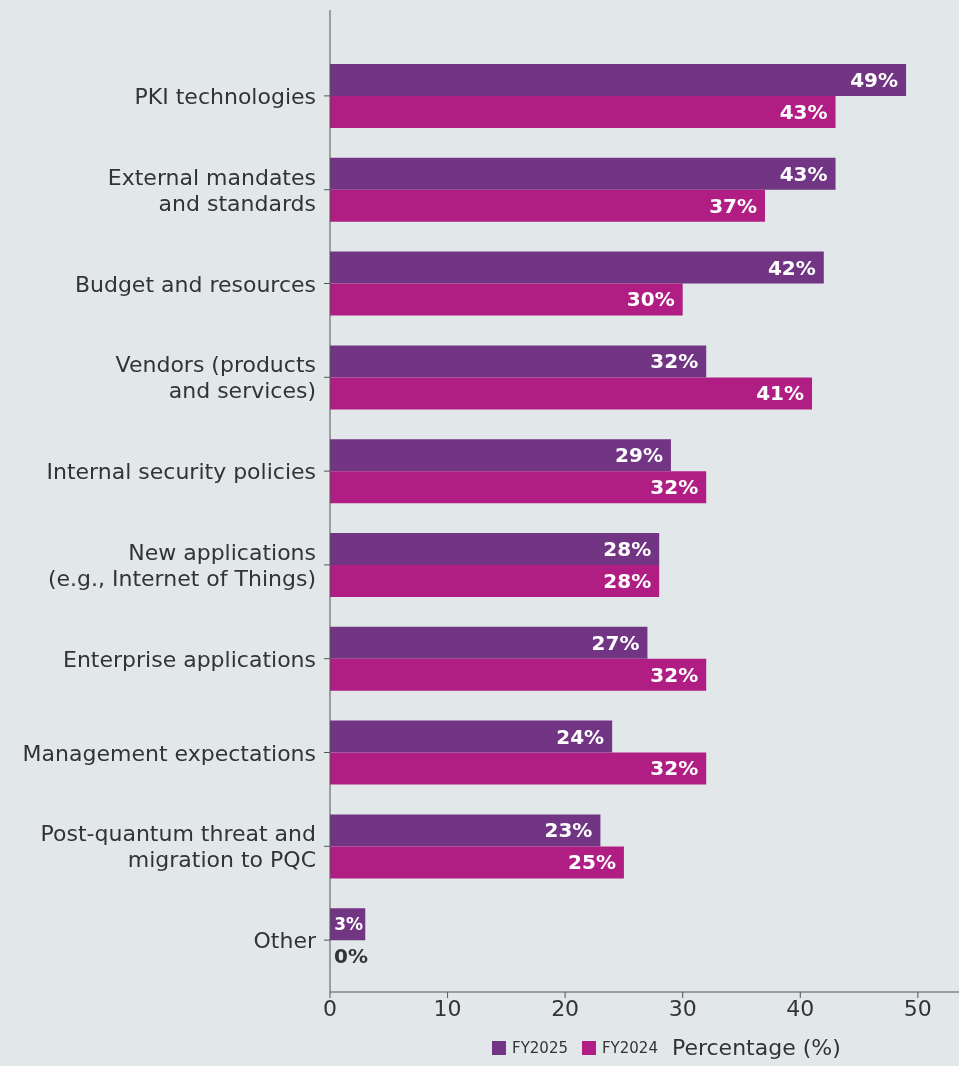 The image size is (959, 1066). Describe the element at coordinates (756, 1047) in the screenshot. I see `x-axis-title: Percentage (%)` at that location.